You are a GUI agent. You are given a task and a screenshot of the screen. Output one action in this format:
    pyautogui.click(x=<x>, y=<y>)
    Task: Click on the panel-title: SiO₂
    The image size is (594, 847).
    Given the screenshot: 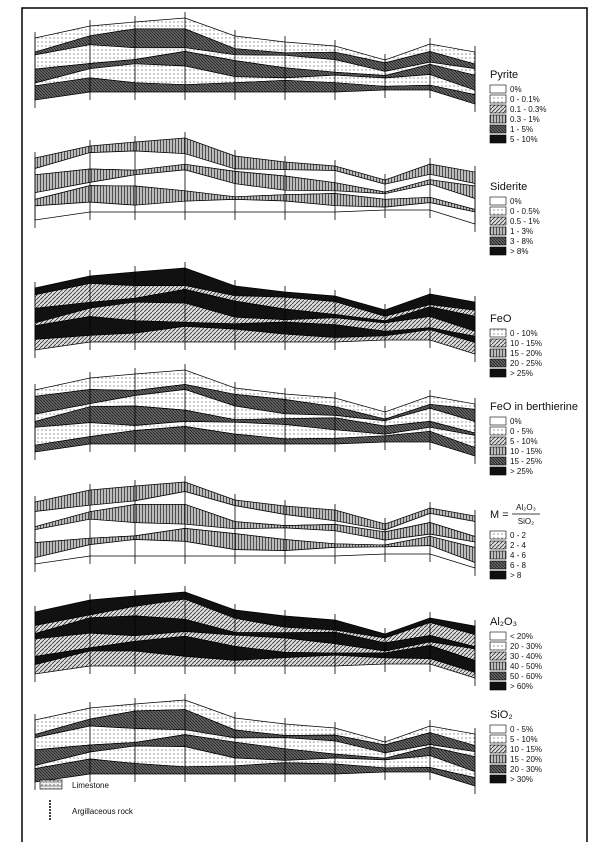 What is the action you would take?
    pyautogui.click(x=501, y=715)
    